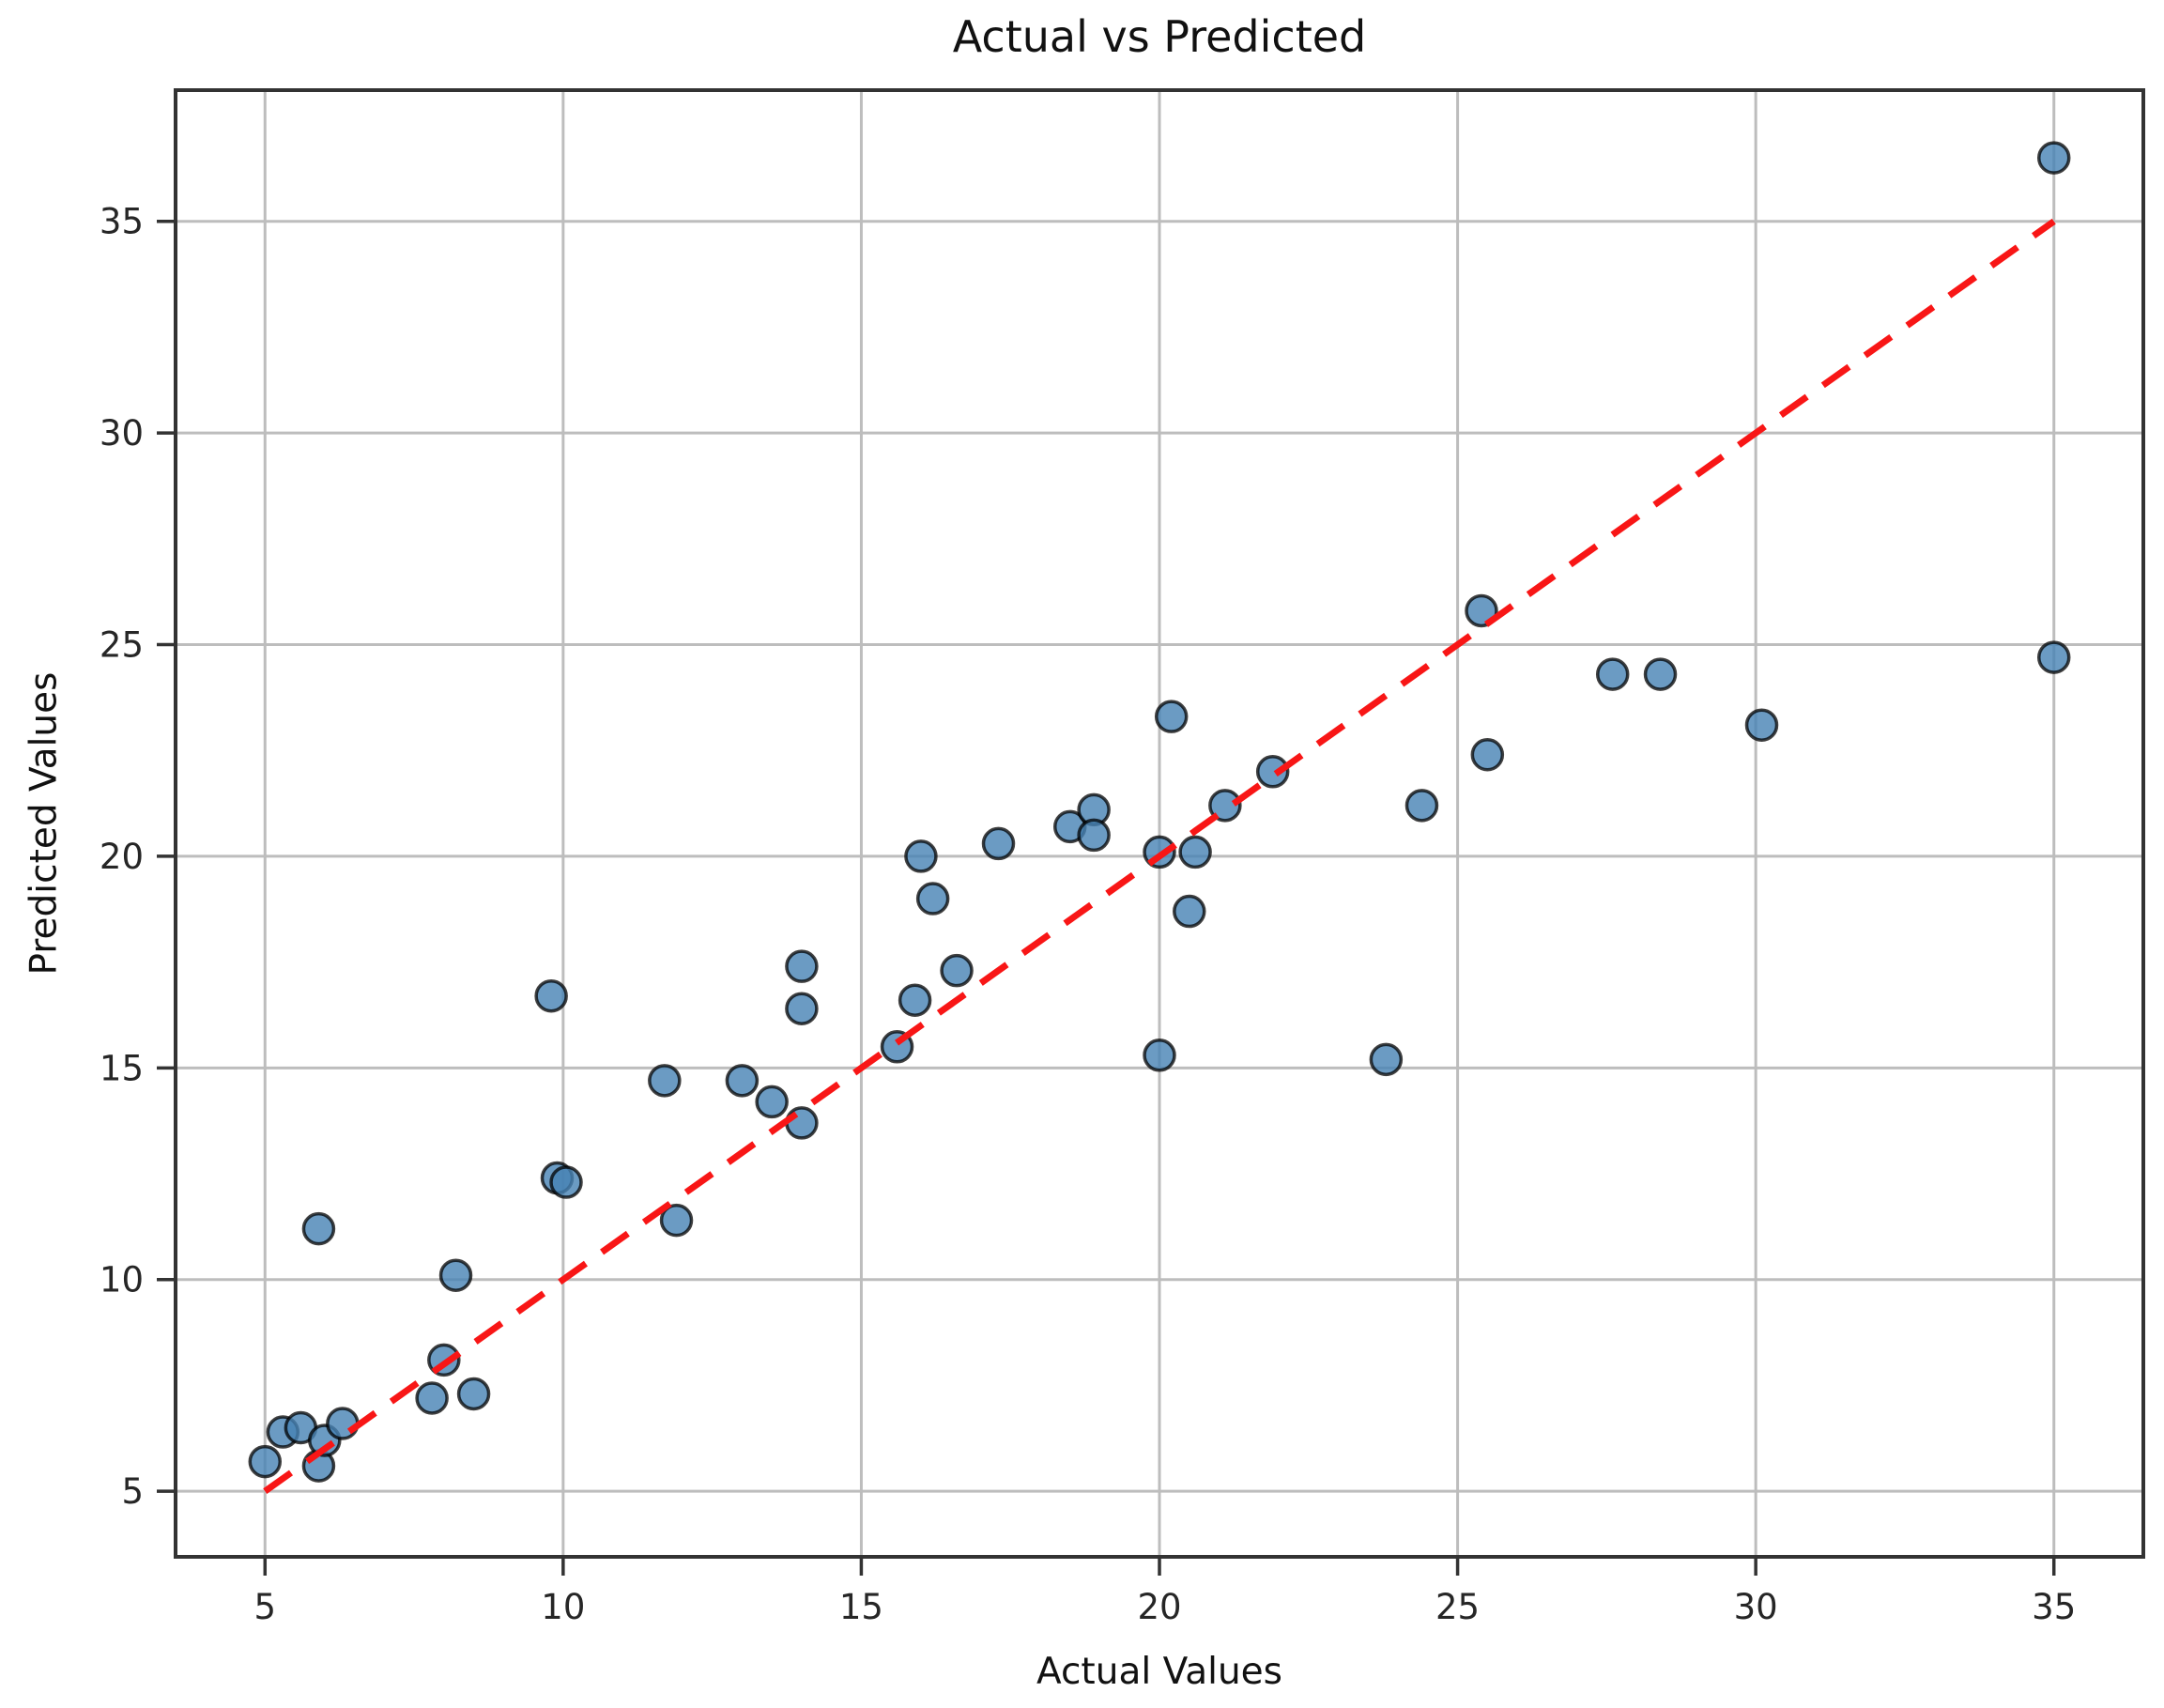 Image resolution: width=2164 pixels, height=1708 pixels. What do you see at coordinates (1756, 1607) in the screenshot?
I see `x-tick-label: 30` at bounding box center [1756, 1607].